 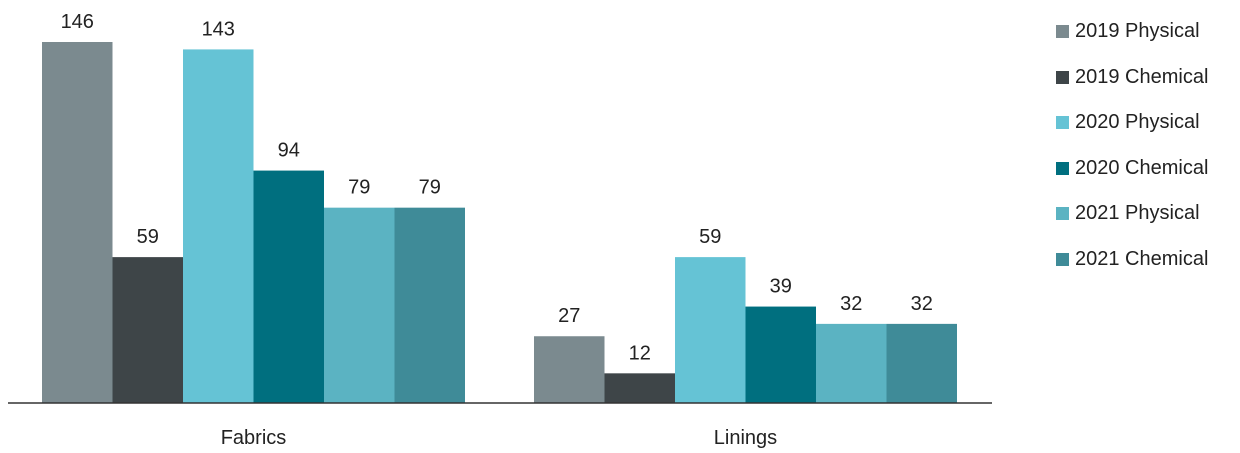 I want to click on bar-linings-2021-physical, so click(x=851, y=363).